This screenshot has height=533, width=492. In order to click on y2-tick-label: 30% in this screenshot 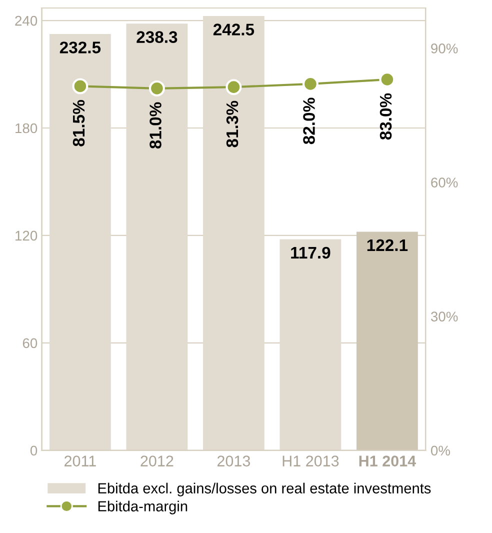, I will do `click(444, 317)`.